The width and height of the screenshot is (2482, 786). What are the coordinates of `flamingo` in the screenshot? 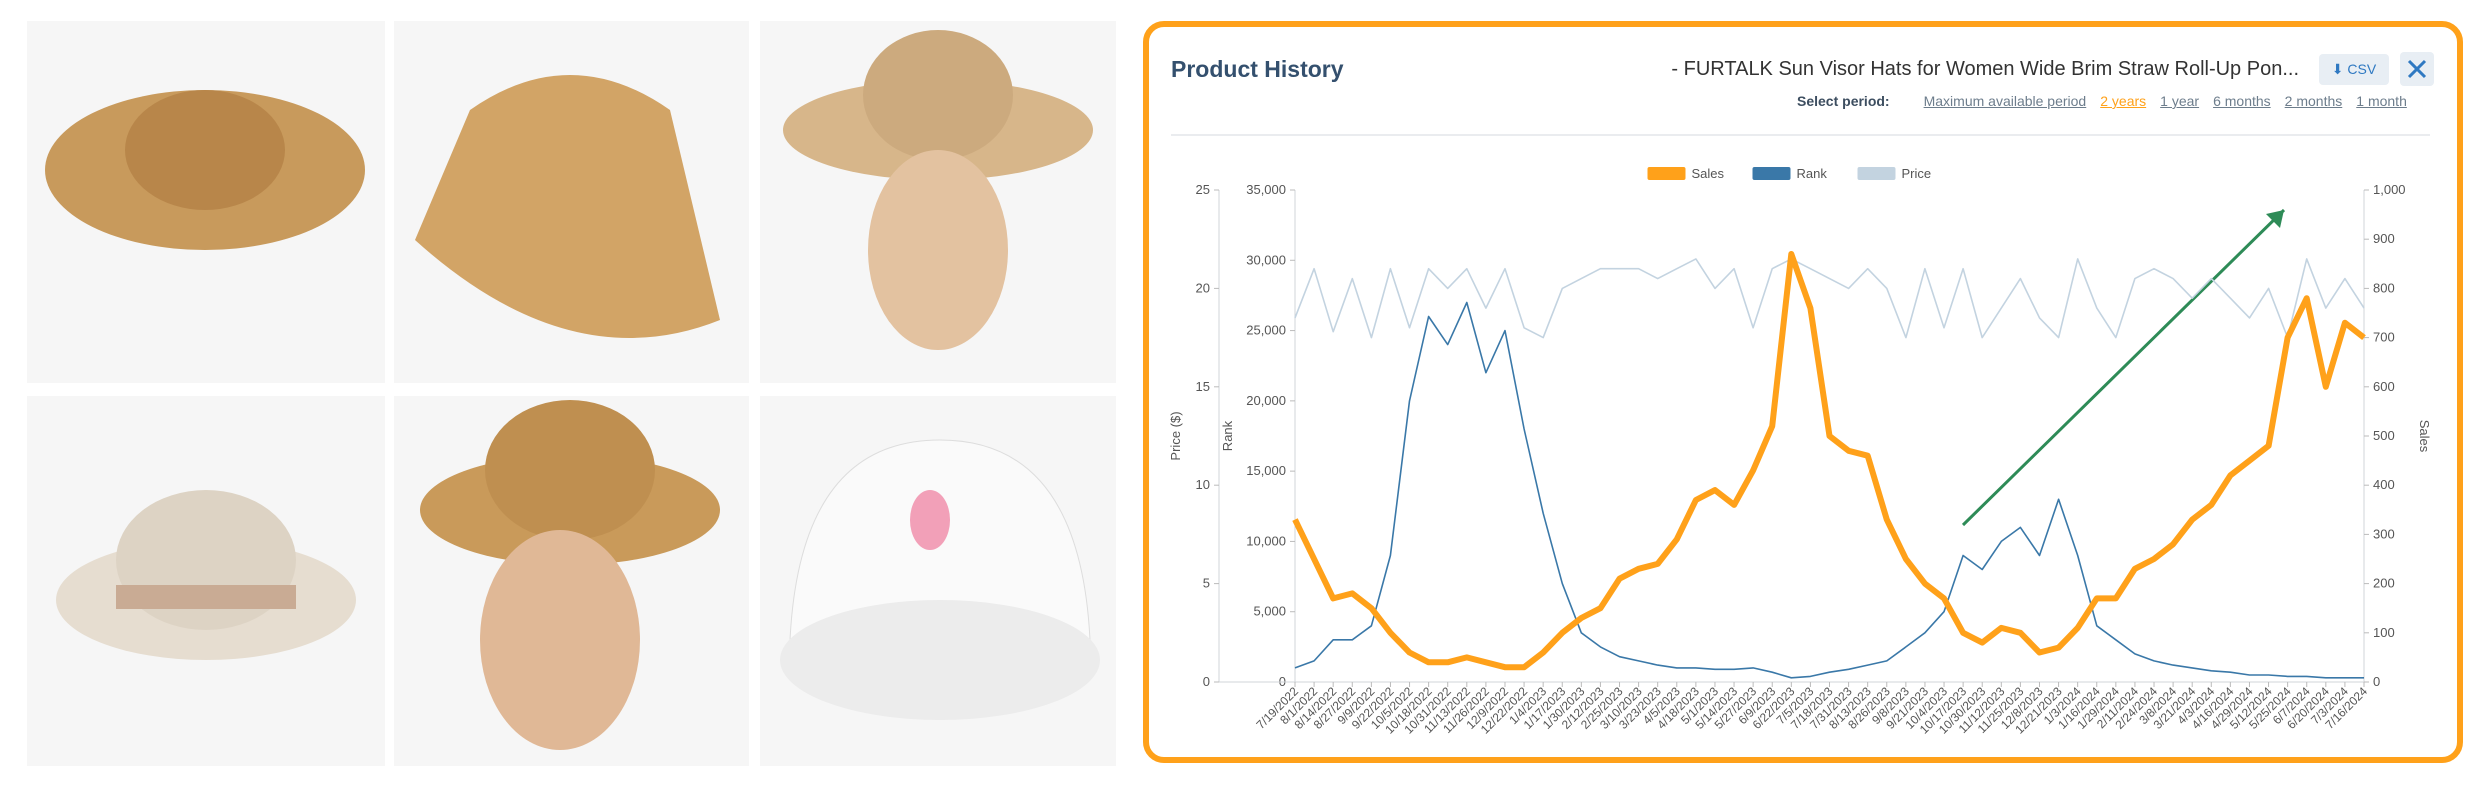 It's located at (930, 520).